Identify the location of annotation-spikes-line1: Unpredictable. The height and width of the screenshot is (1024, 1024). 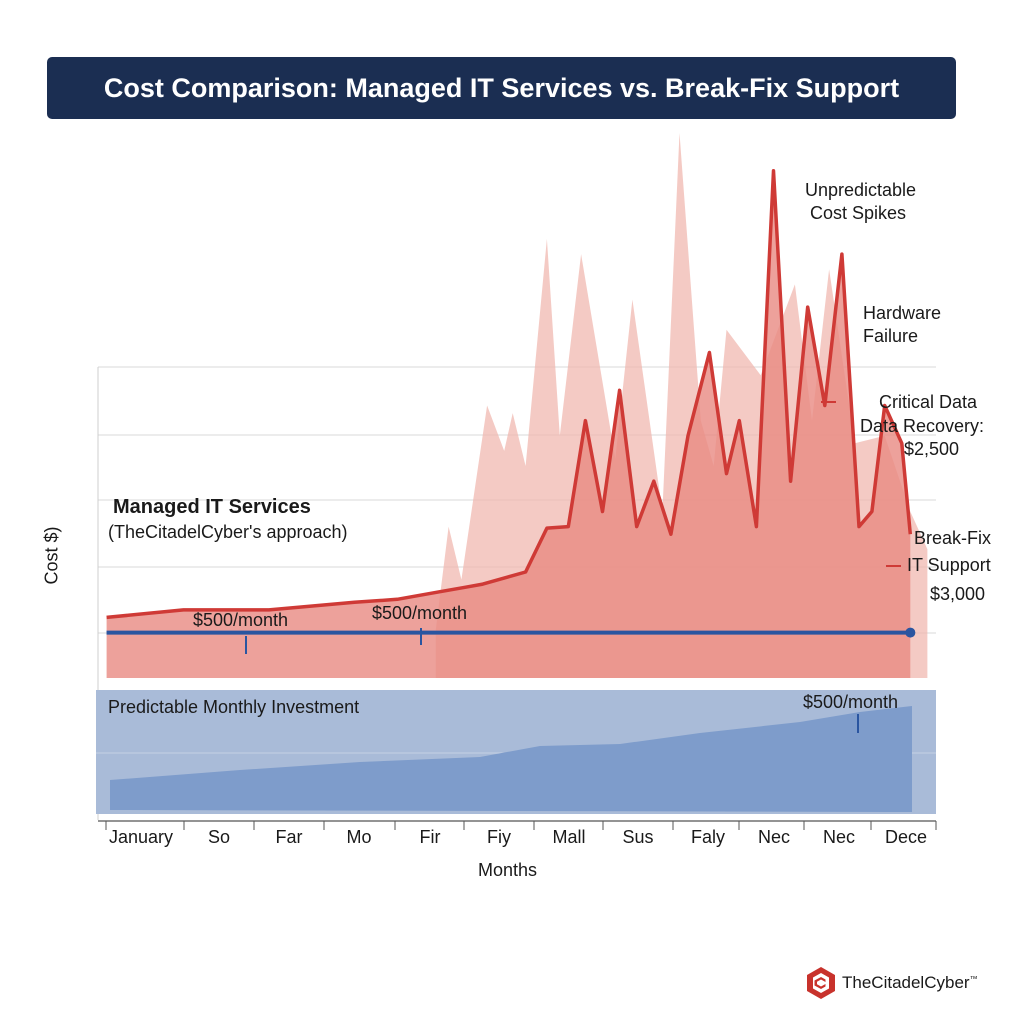
(861, 190).